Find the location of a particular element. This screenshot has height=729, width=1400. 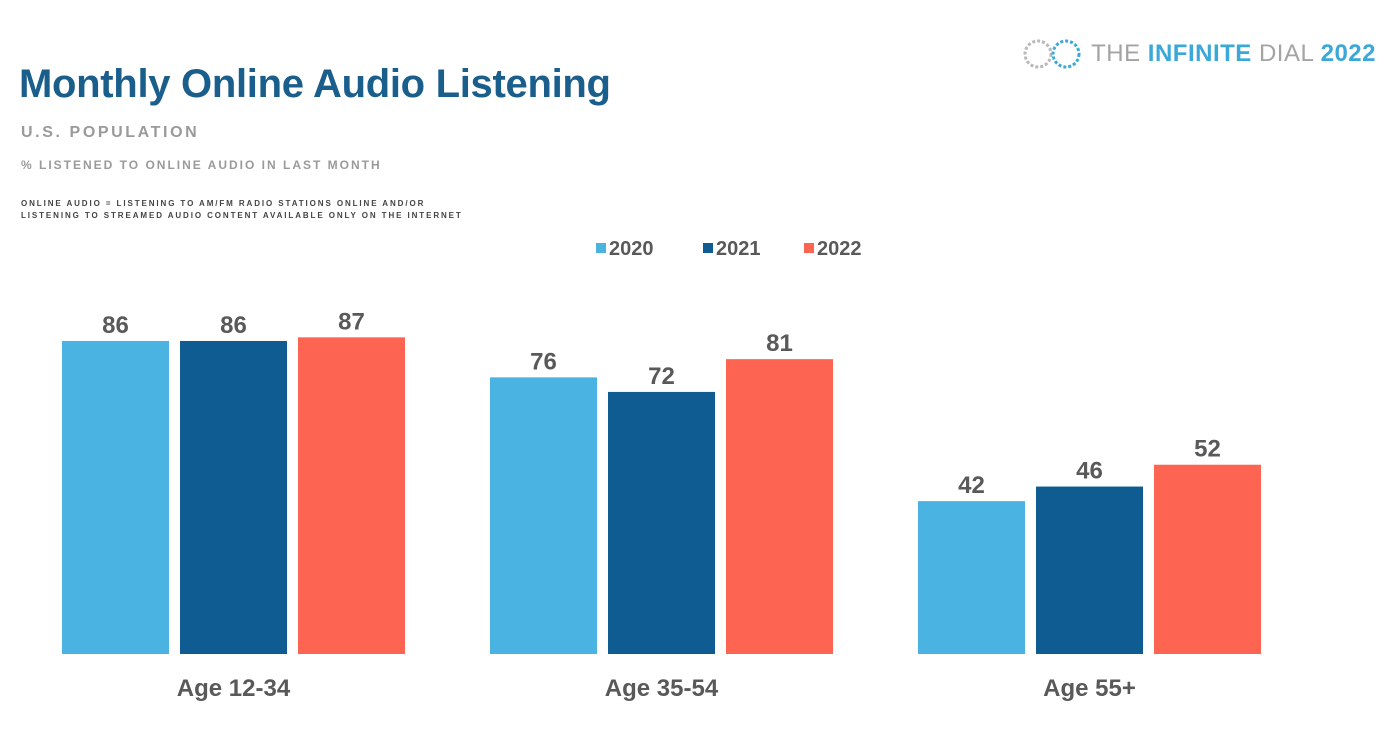

data-label-age-55--2020: 42 is located at coordinates (971, 485).